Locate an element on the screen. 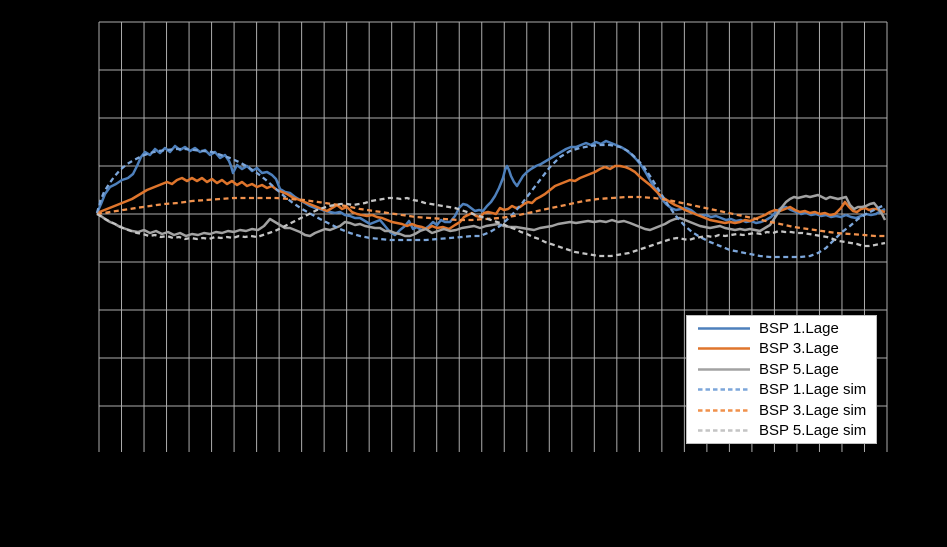 This screenshot has width=947, height=547. series-line-bsp-1-lage is located at coordinates (490, 188).